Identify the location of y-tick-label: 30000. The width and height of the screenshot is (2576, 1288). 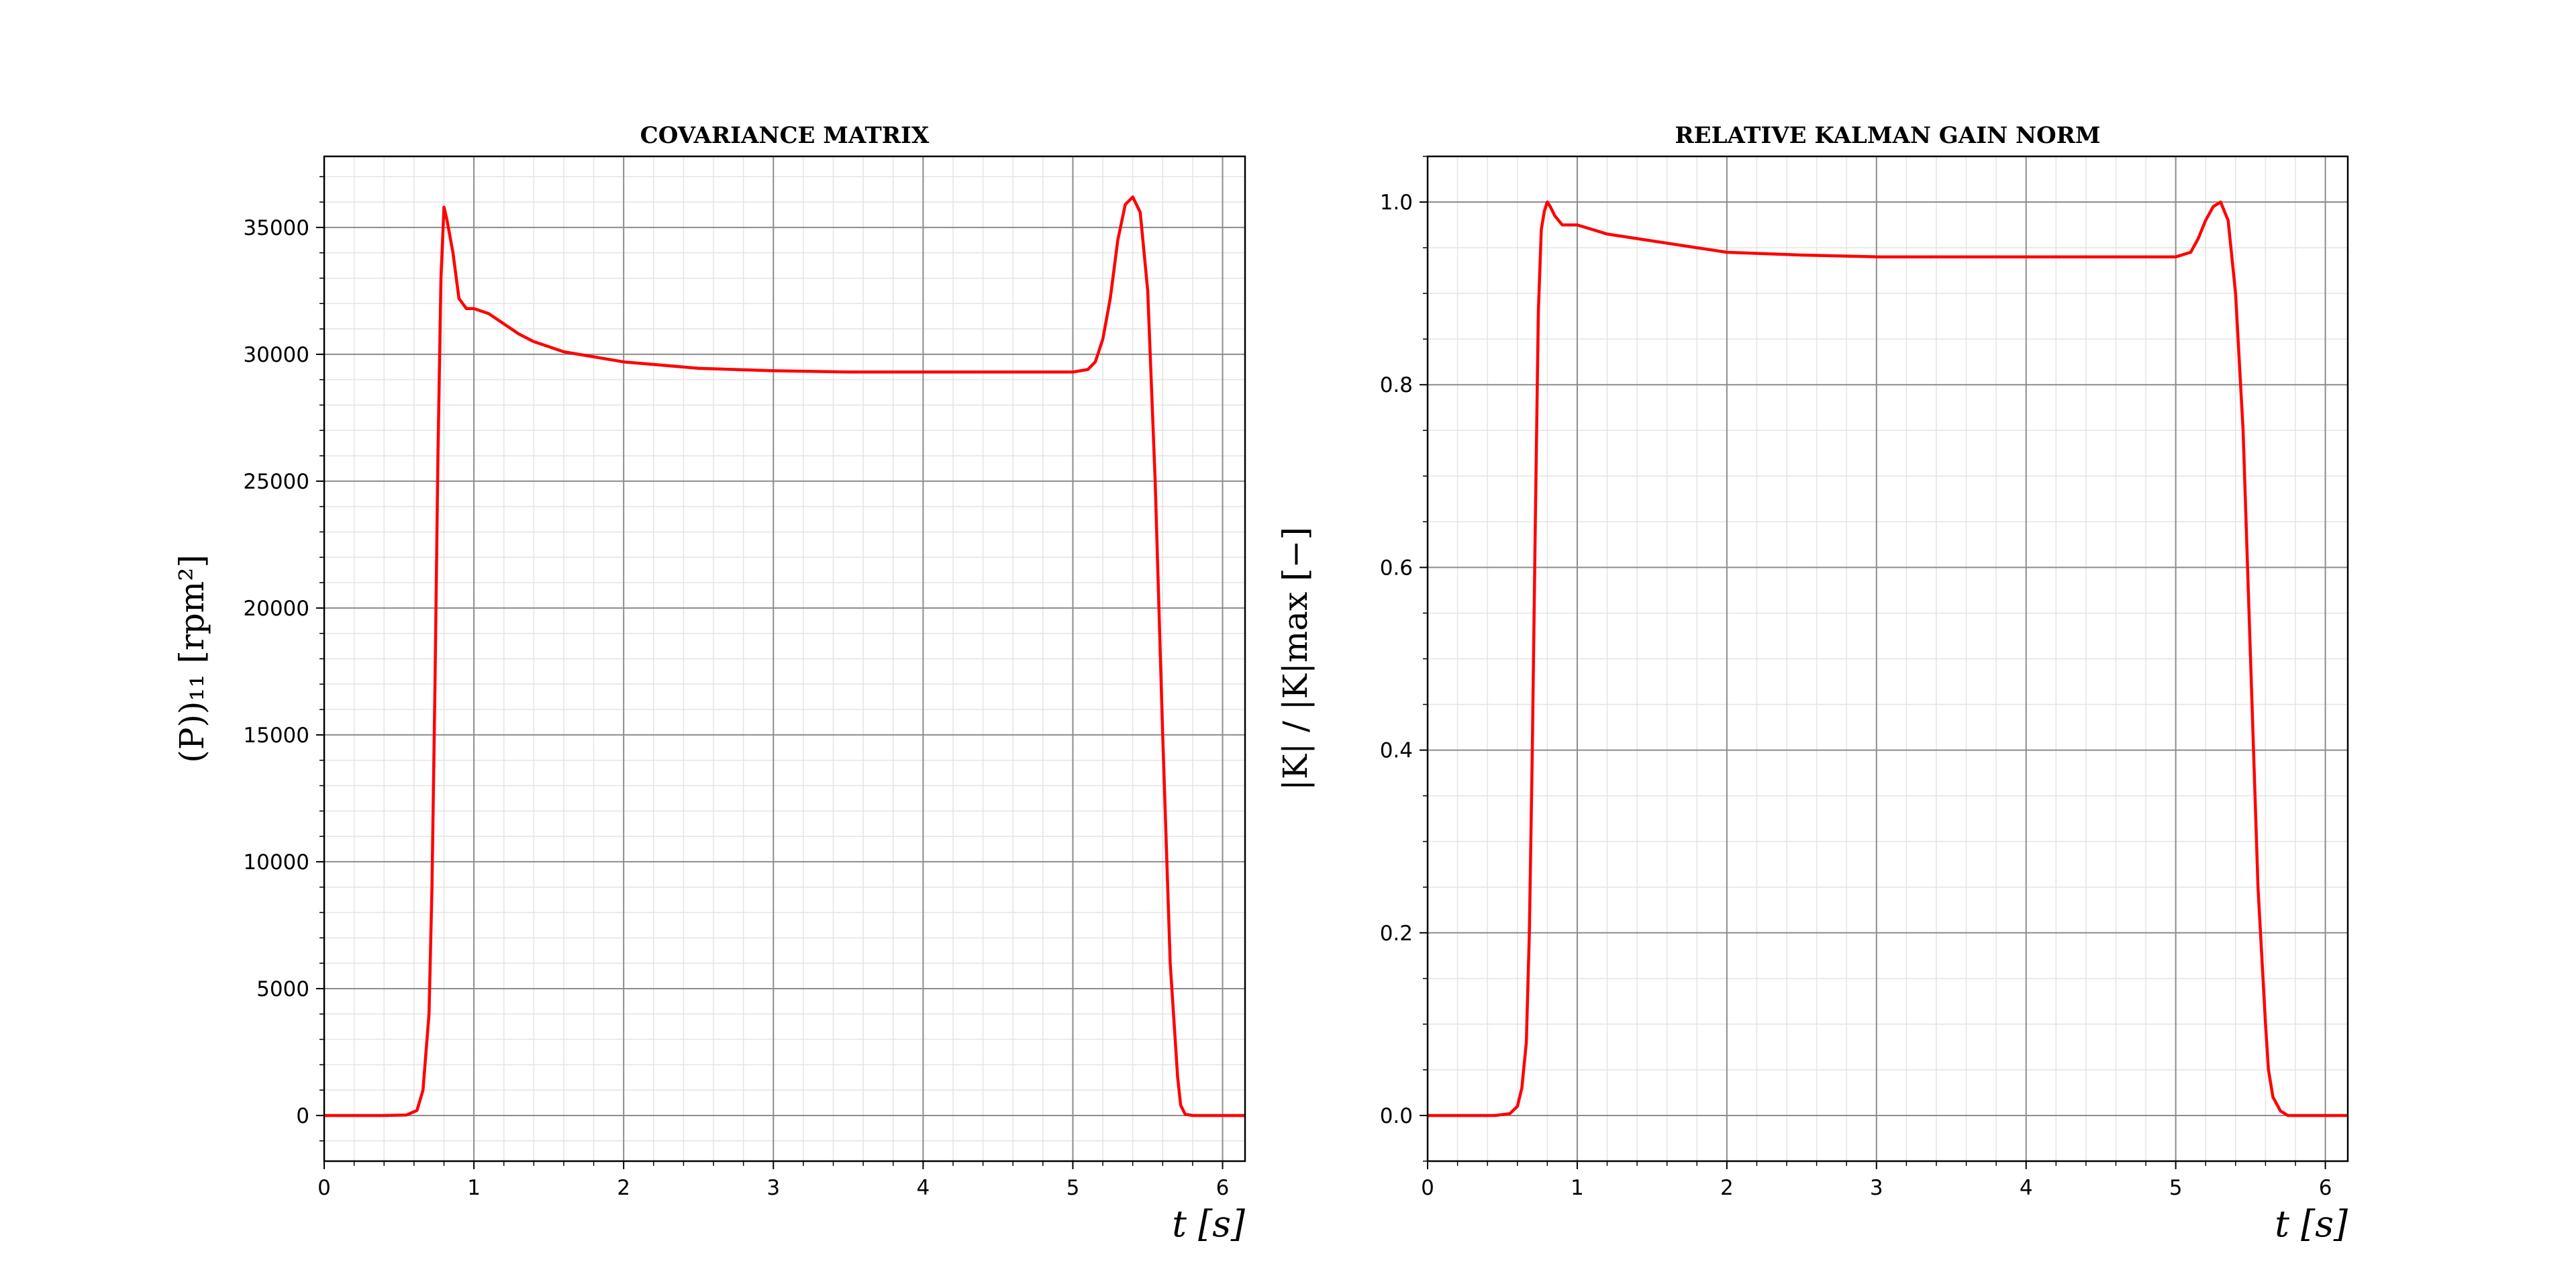
(276, 355).